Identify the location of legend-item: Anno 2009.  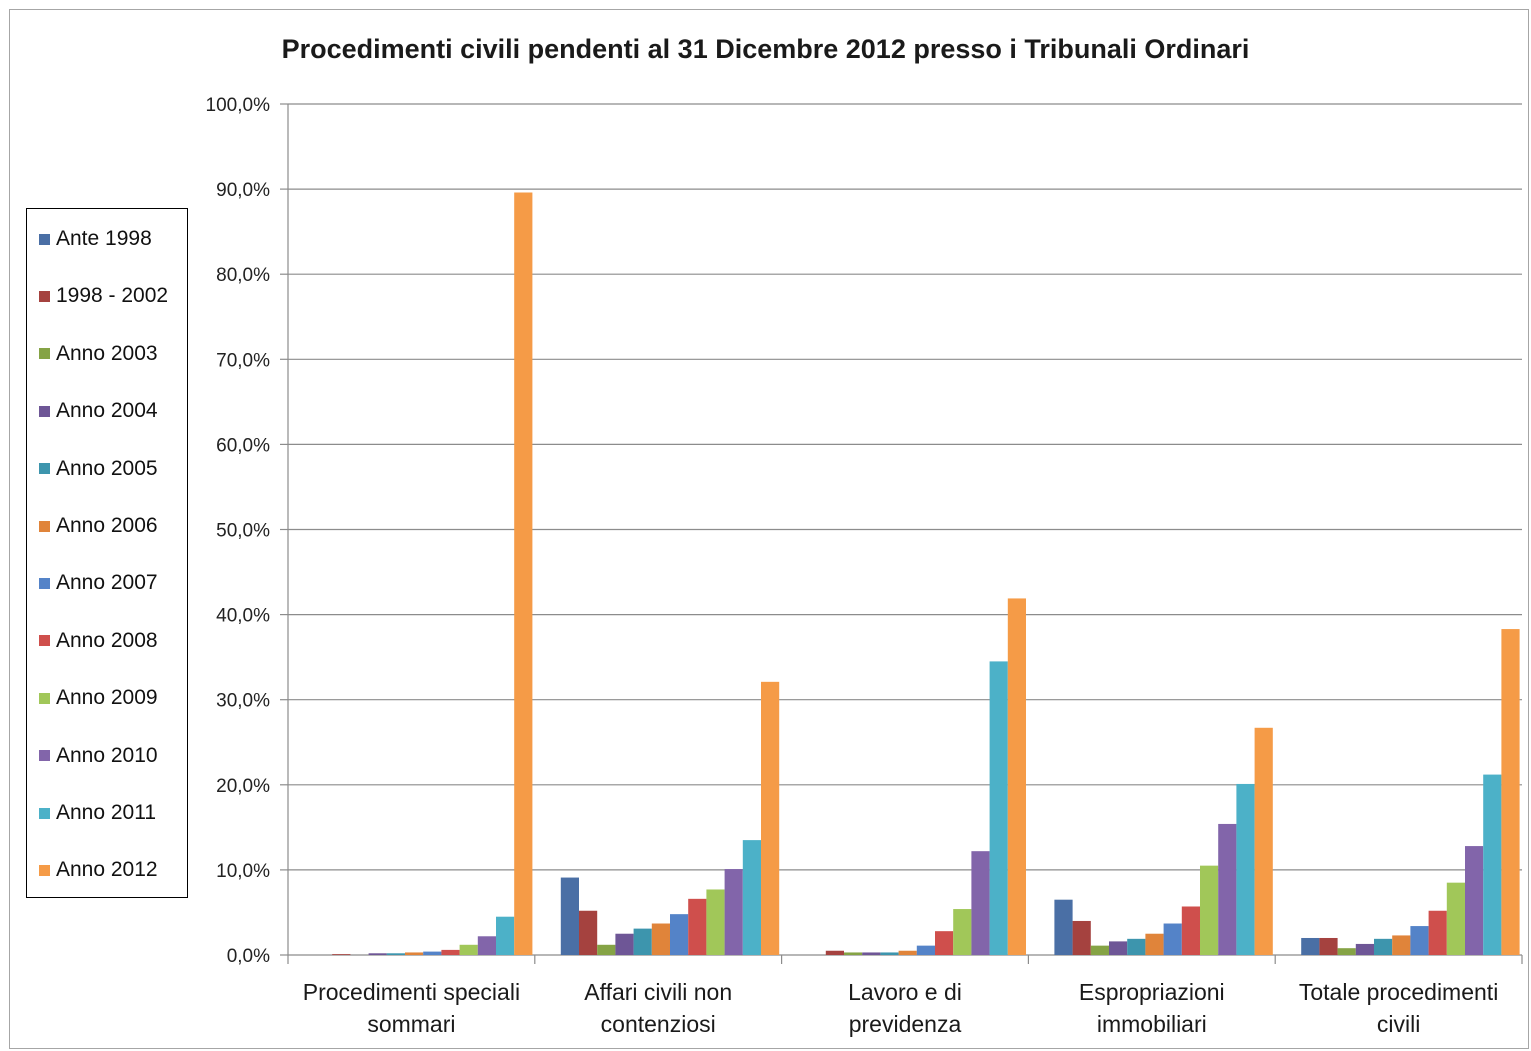
(98, 698).